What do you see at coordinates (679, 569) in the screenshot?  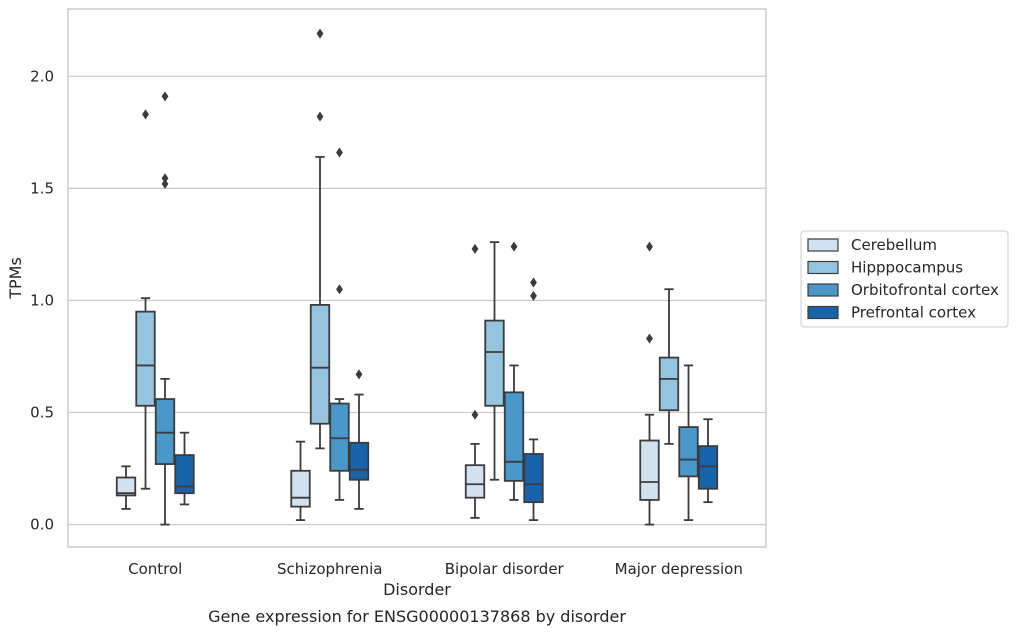 I see `x-tick-label: Major depression` at bounding box center [679, 569].